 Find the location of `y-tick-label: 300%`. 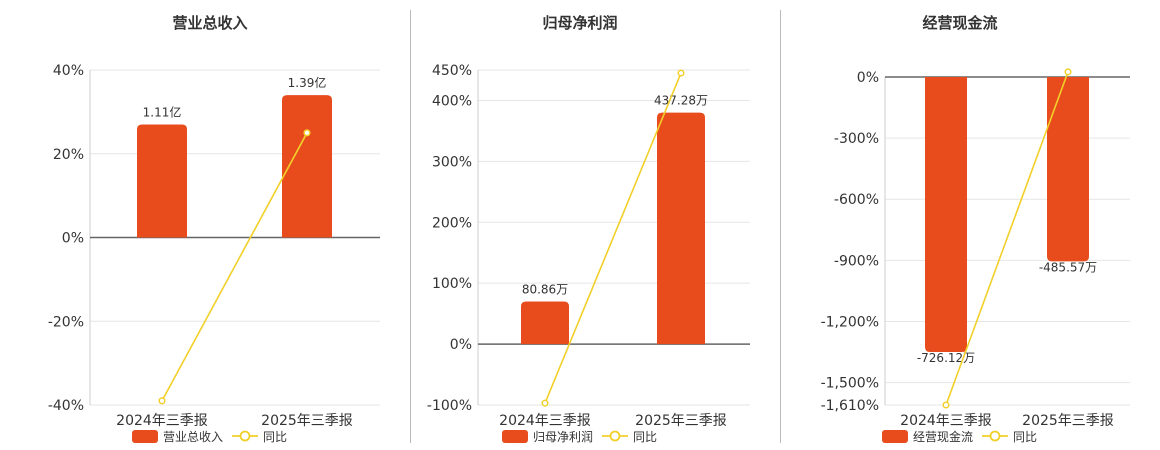

y-tick-label: 300% is located at coordinates (452, 162).